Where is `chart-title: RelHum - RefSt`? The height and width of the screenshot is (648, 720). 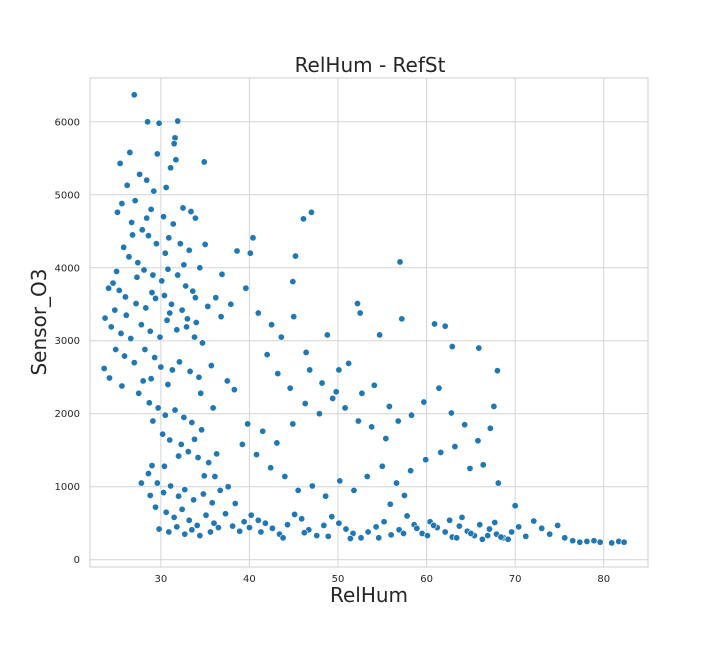
chart-title: RelHum - RefSt is located at coordinates (370, 65).